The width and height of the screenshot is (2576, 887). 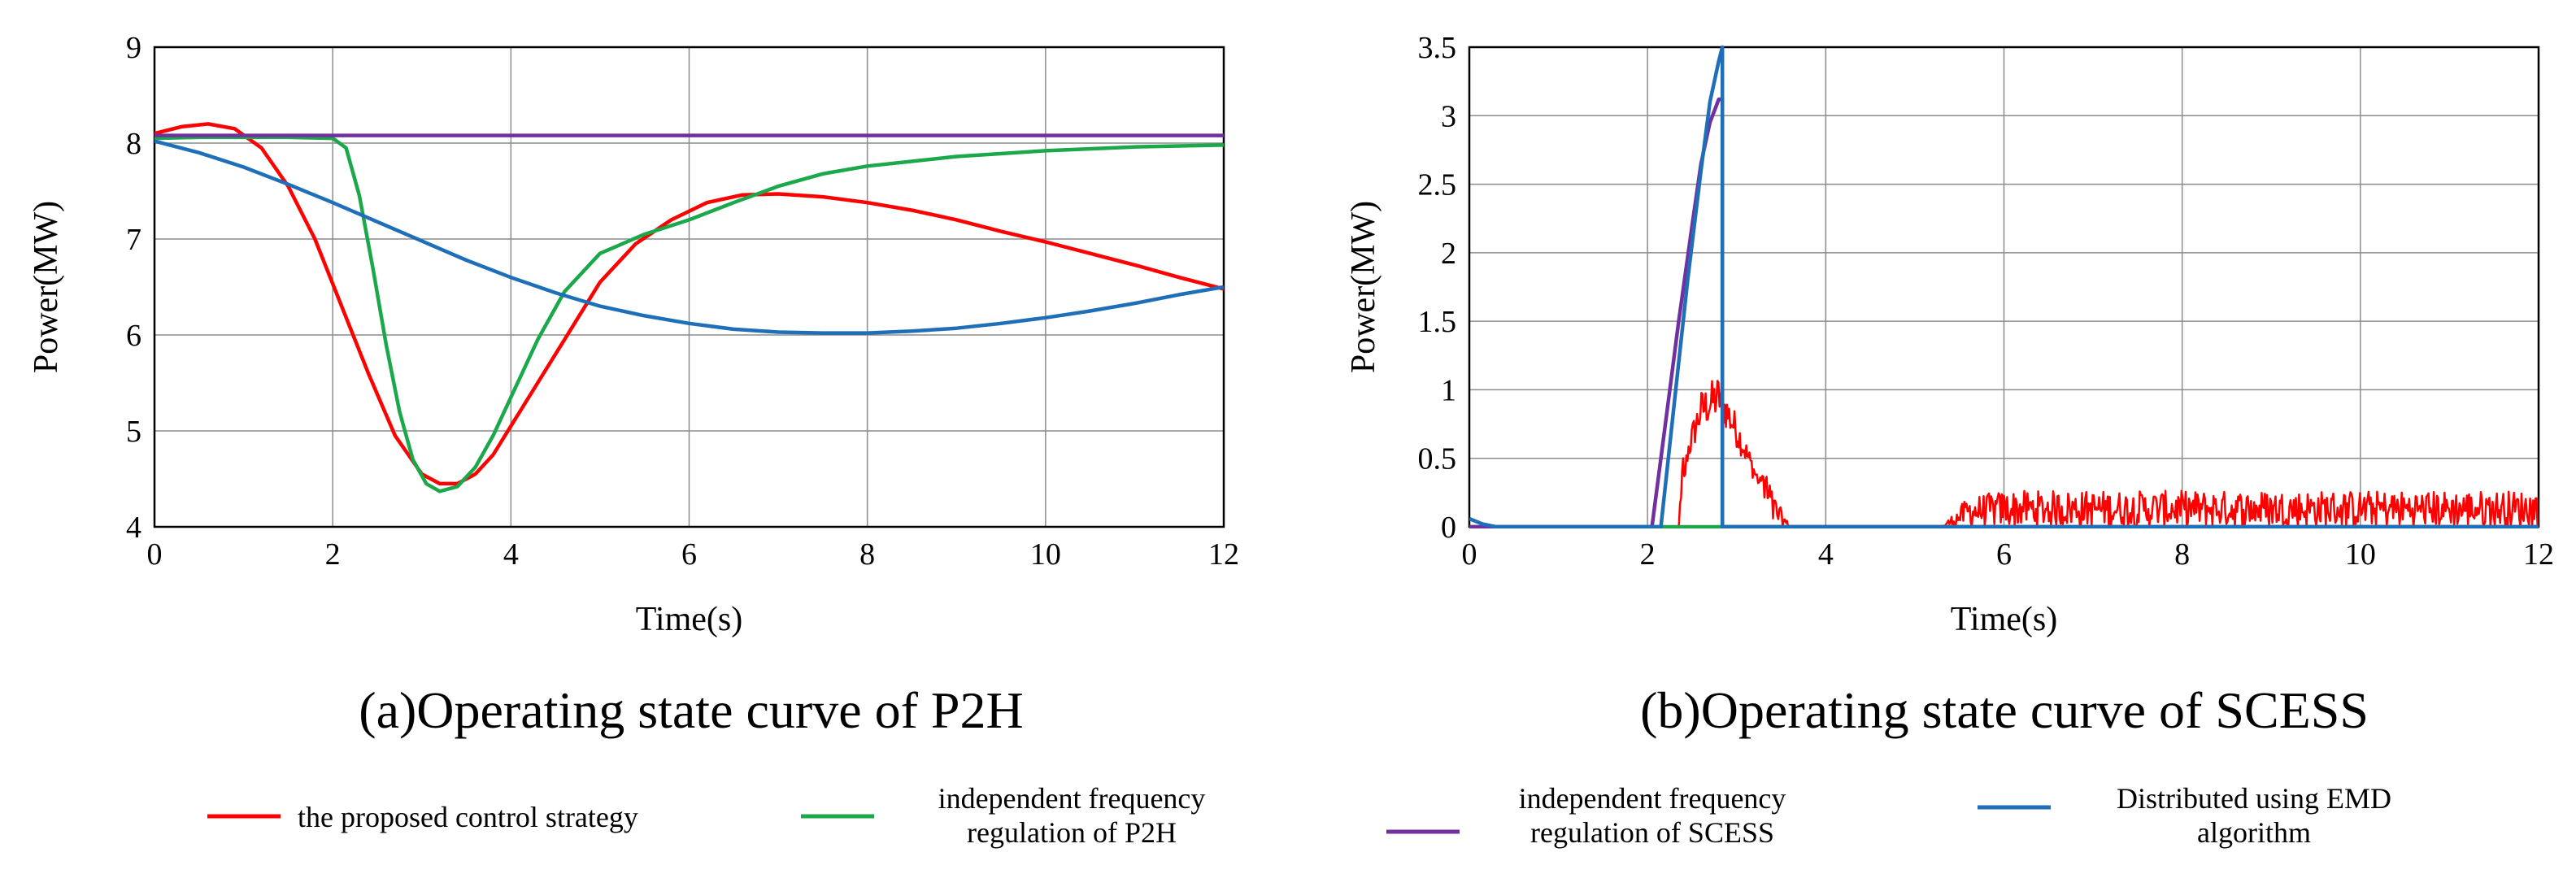 What do you see at coordinates (1652, 832) in the screenshot?
I see `legend-label-scess-line2: regulation of SCESS` at bounding box center [1652, 832].